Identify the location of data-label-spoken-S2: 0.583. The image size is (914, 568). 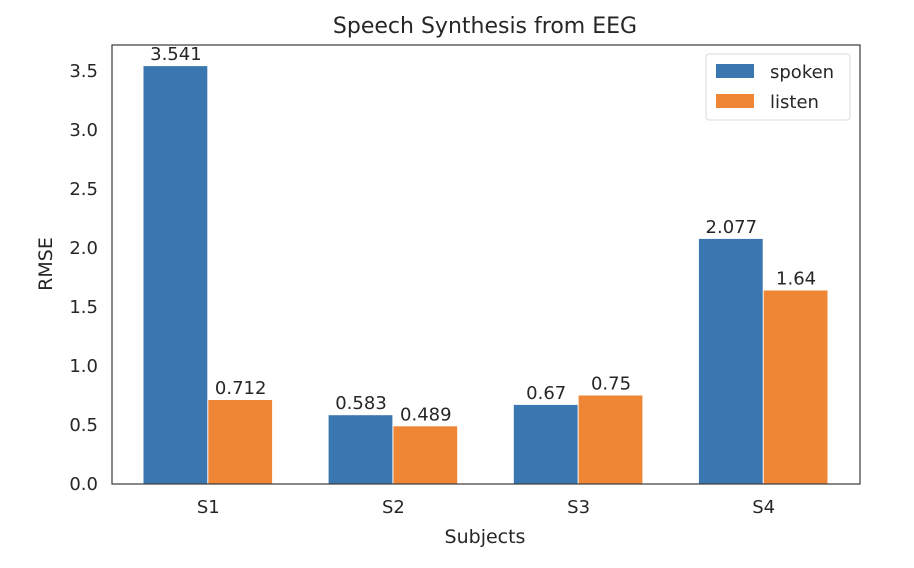
(361, 403).